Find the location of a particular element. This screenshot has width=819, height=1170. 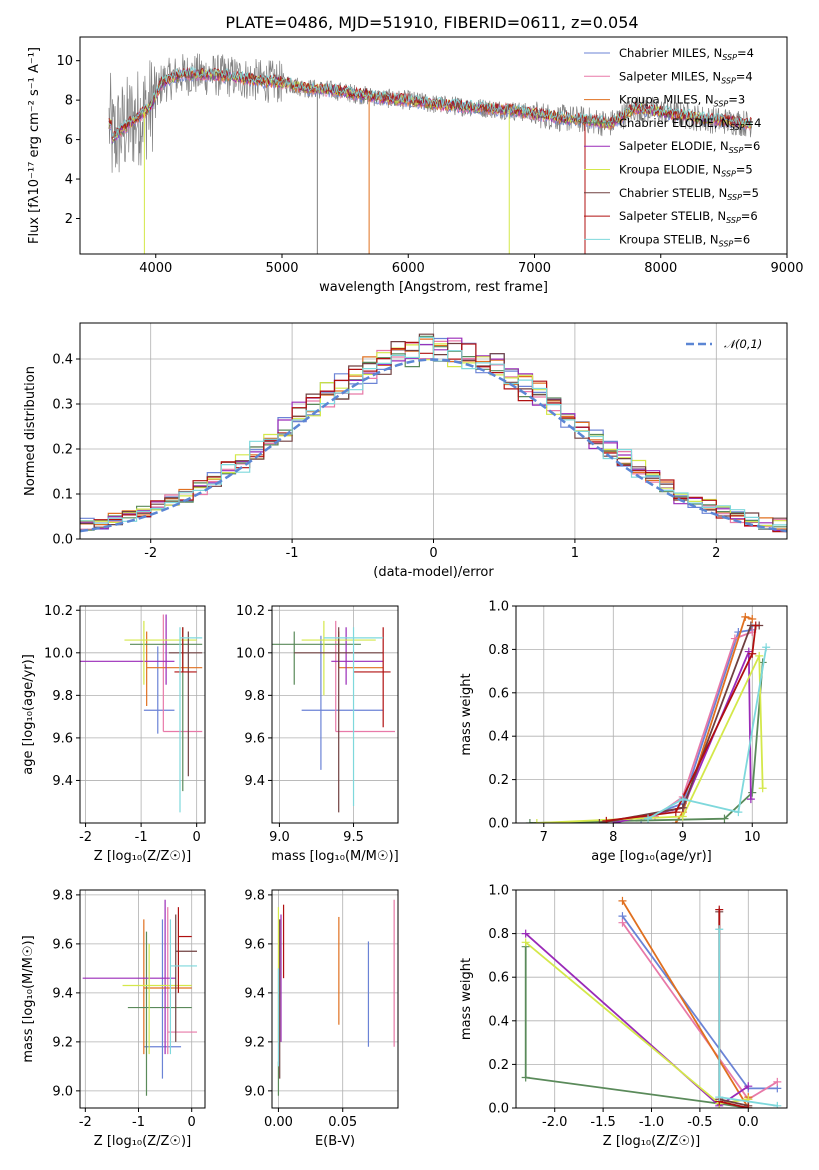

y-tick-label: 0.8 is located at coordinates (498, 650).